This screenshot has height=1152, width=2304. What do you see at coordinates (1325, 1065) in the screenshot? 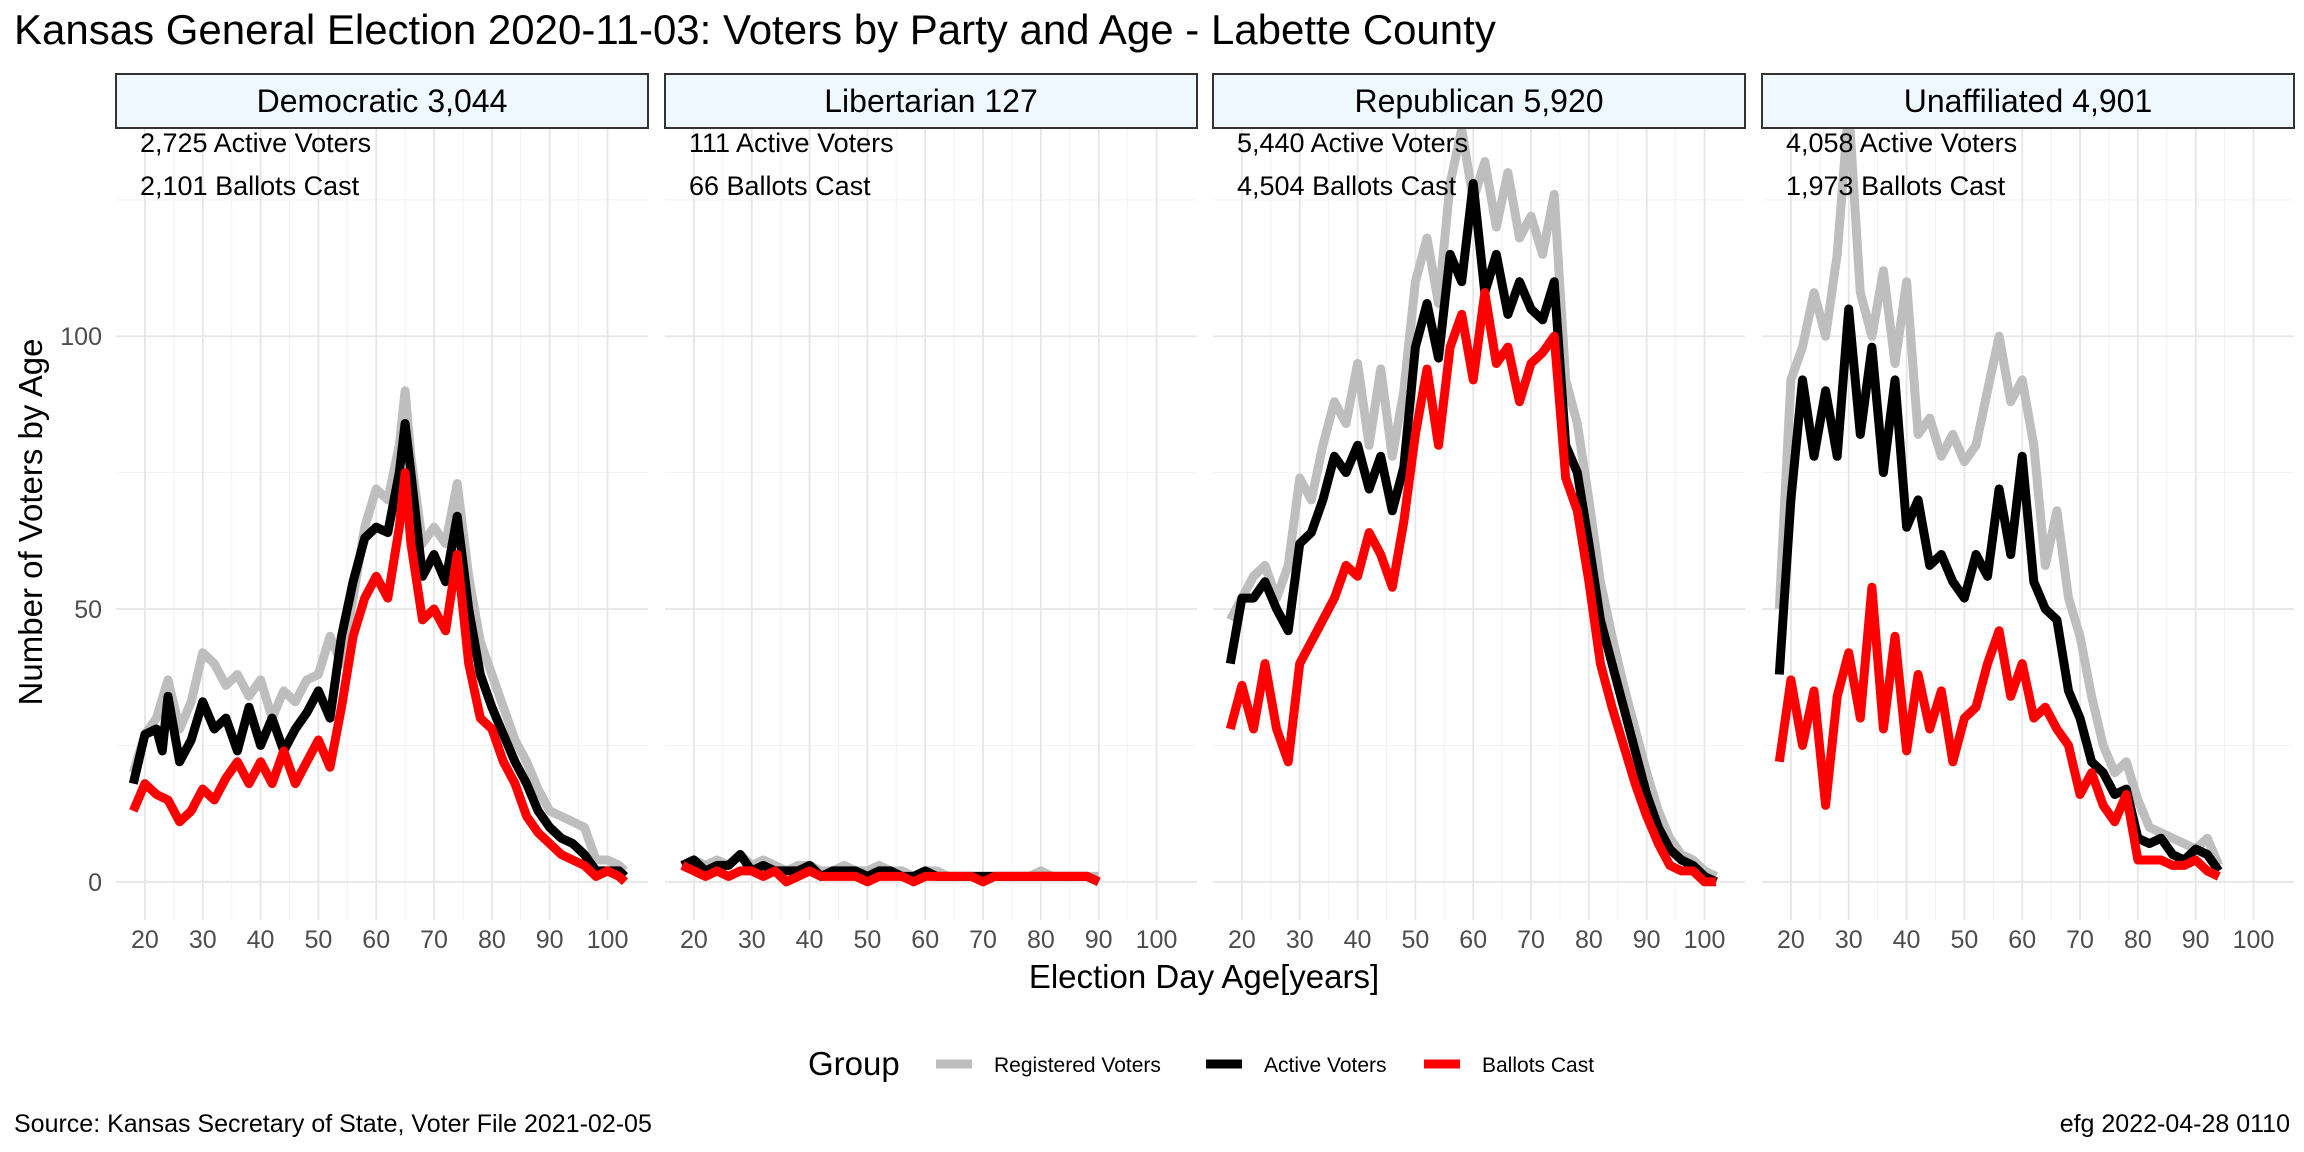
I see `legend-label: Active Voters` at bounding box center [1325, 1065].